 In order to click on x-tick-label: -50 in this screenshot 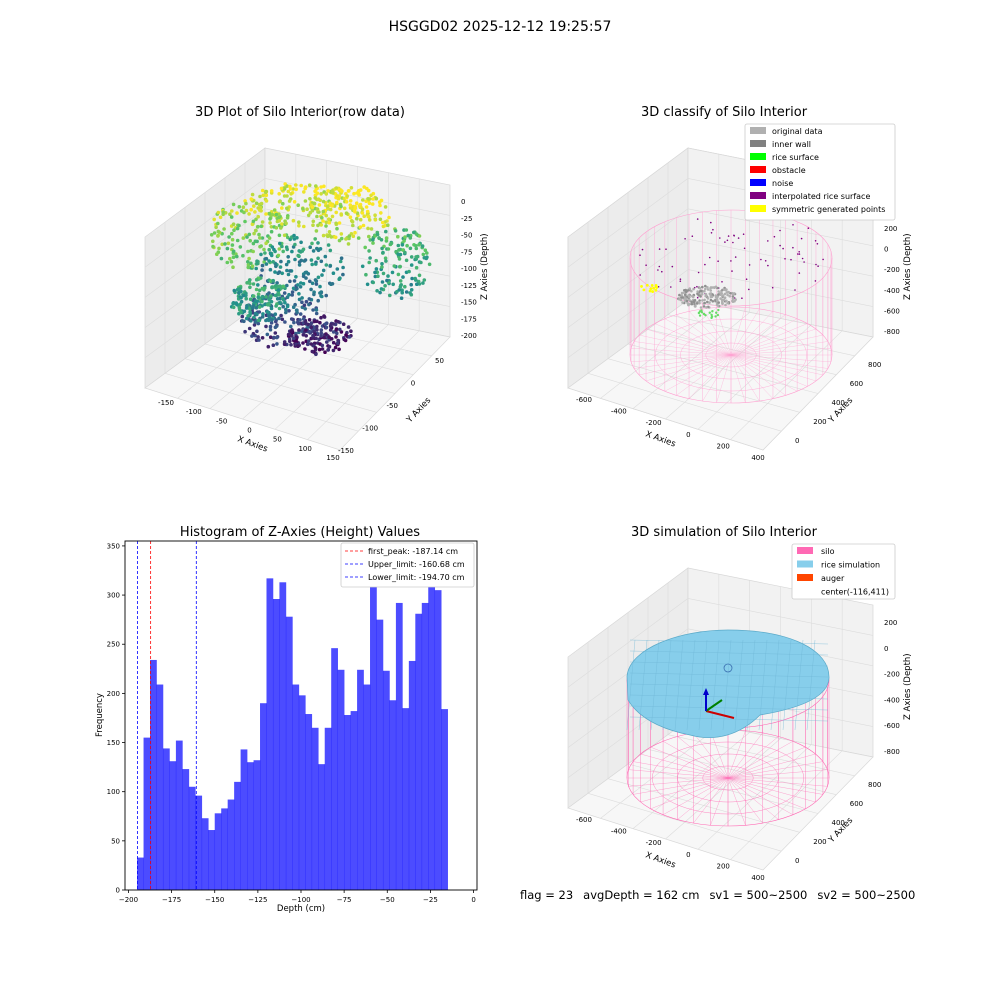, I will do `click(221, 421)`.